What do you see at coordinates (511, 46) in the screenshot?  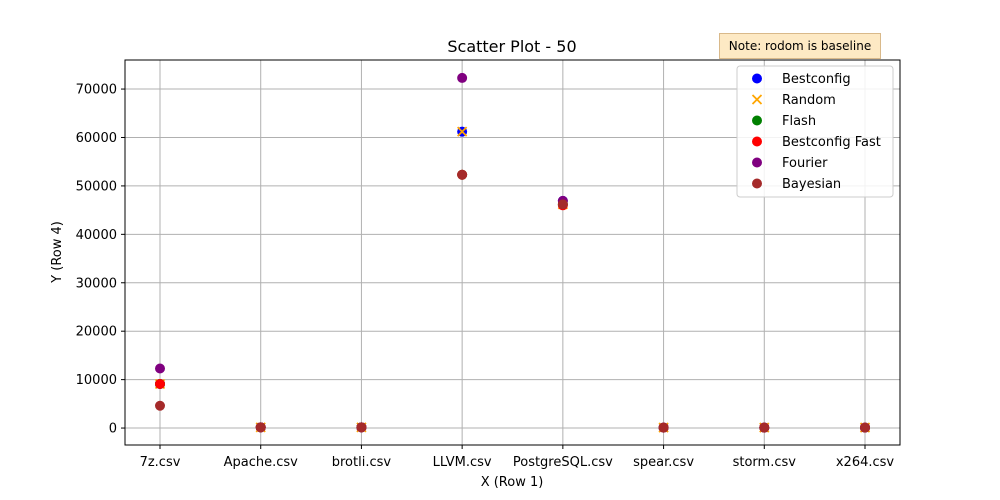 I see `chart-title: Scatter Plot - 50` at bounding box center [511, 46].